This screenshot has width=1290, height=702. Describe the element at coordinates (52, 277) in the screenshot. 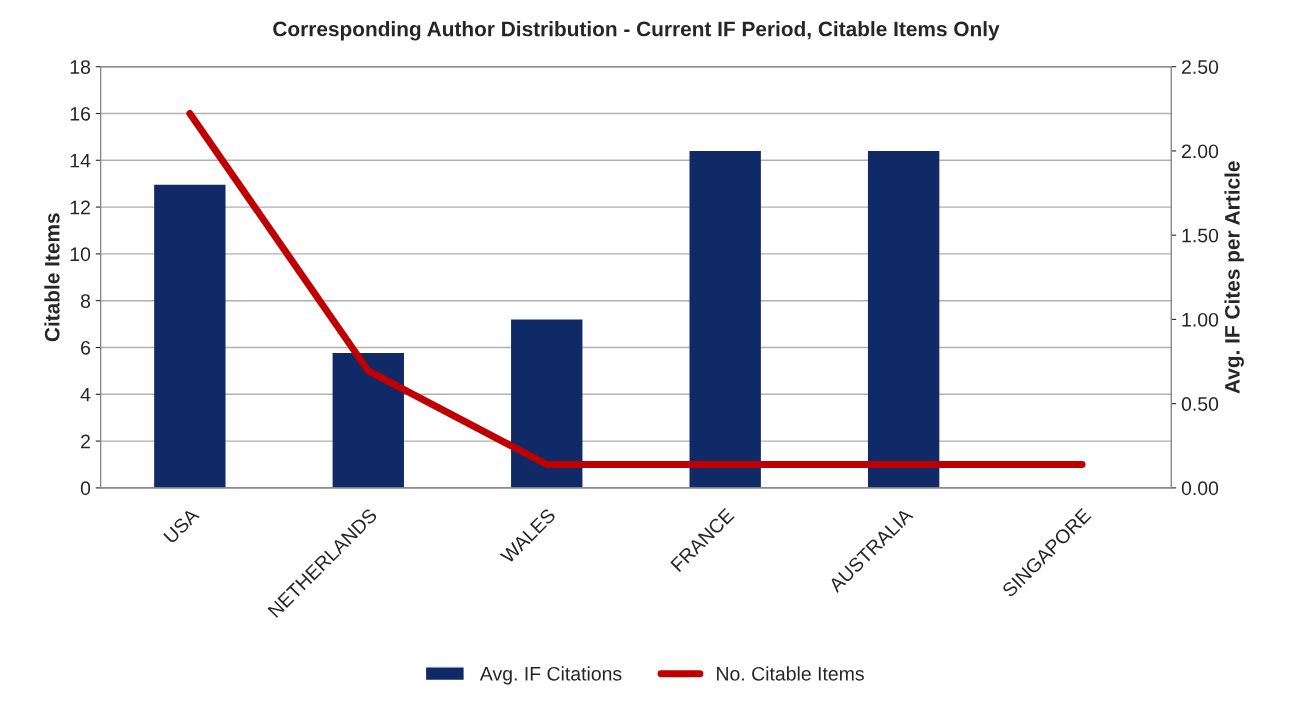

I see `y-axis-title: Citable Items` at that location.